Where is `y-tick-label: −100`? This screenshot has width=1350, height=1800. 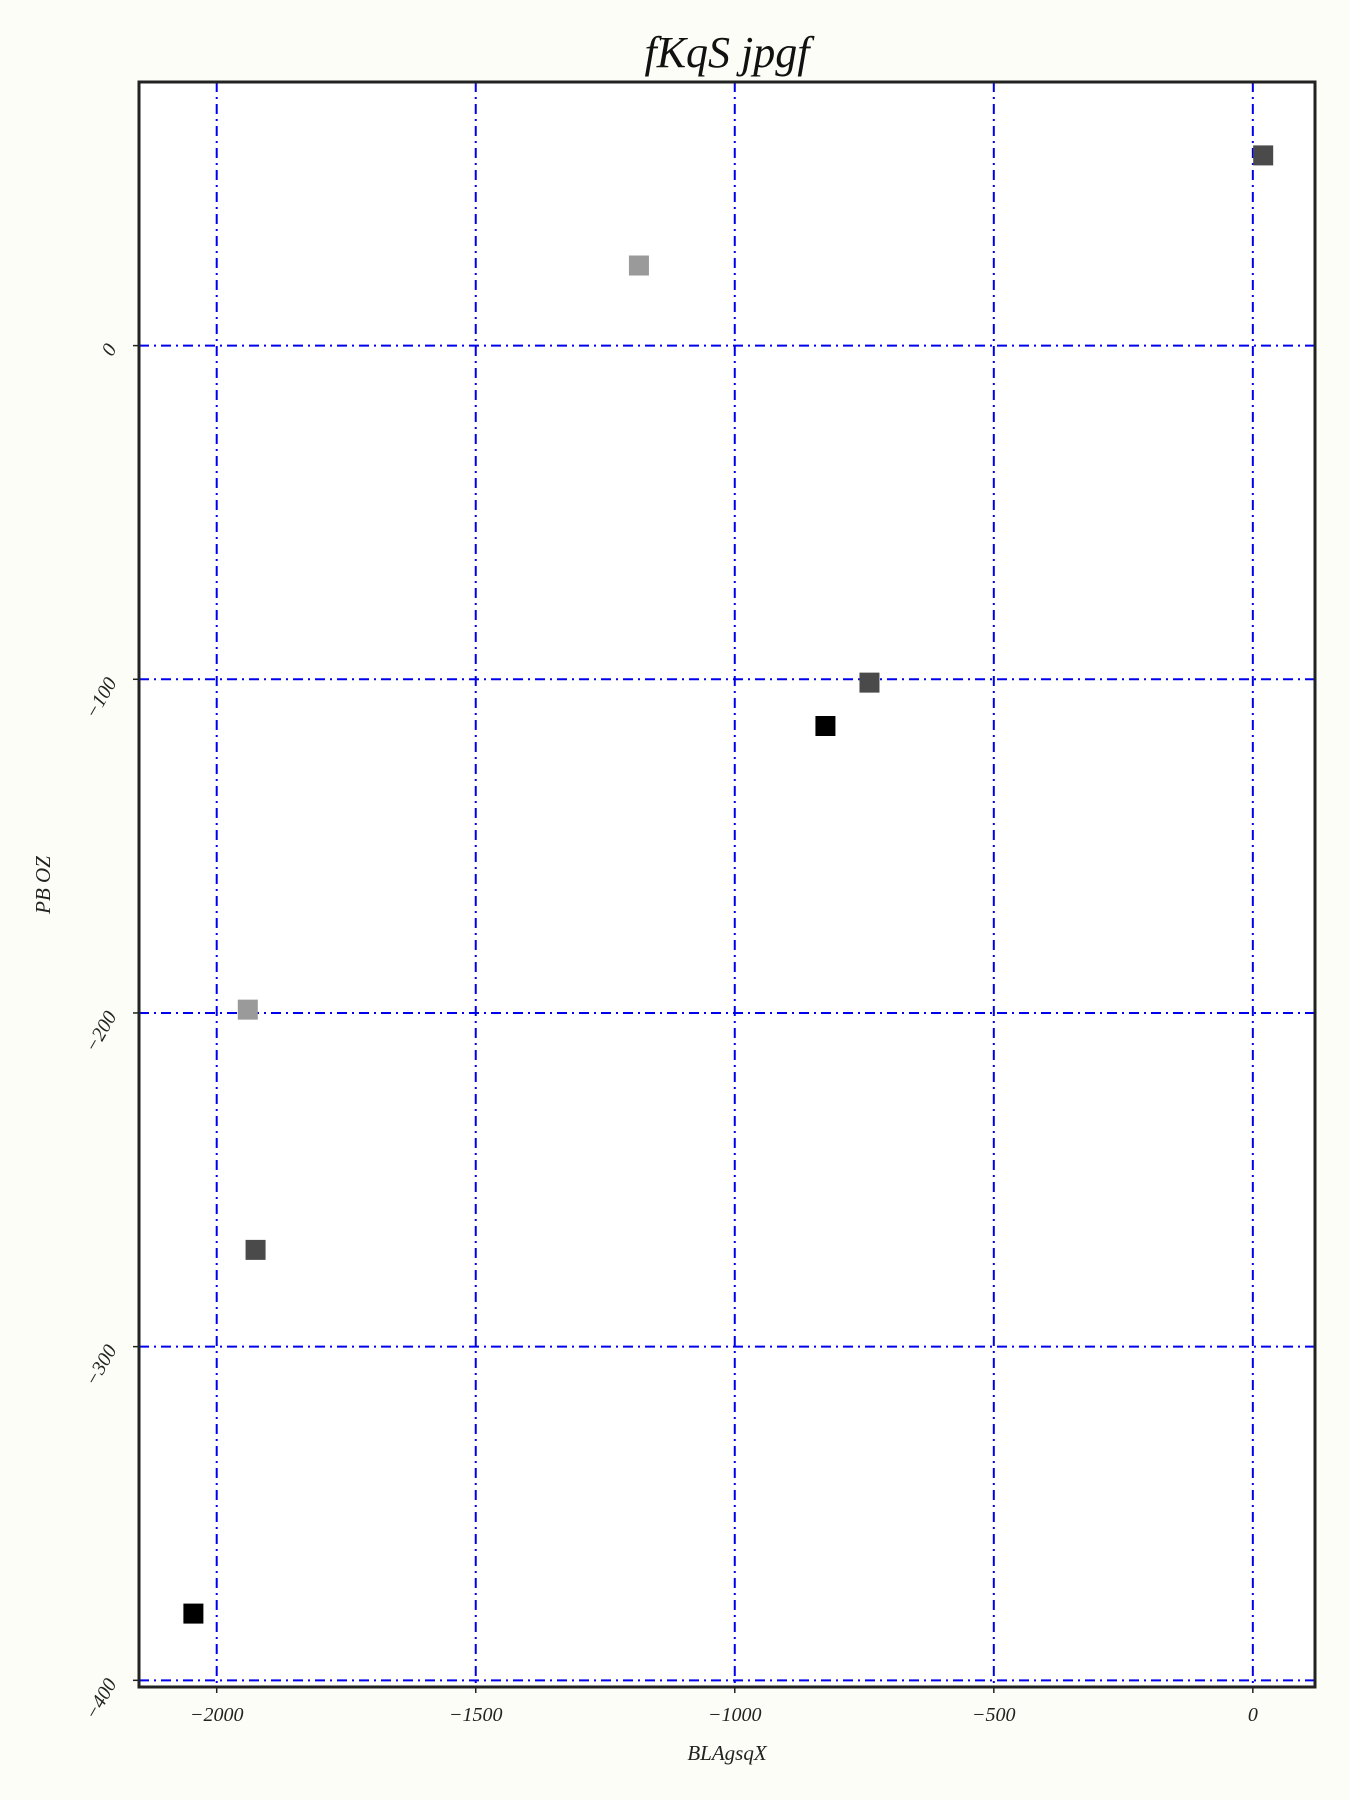 y-tick-label: −100 is located at coordinates (101, 698).